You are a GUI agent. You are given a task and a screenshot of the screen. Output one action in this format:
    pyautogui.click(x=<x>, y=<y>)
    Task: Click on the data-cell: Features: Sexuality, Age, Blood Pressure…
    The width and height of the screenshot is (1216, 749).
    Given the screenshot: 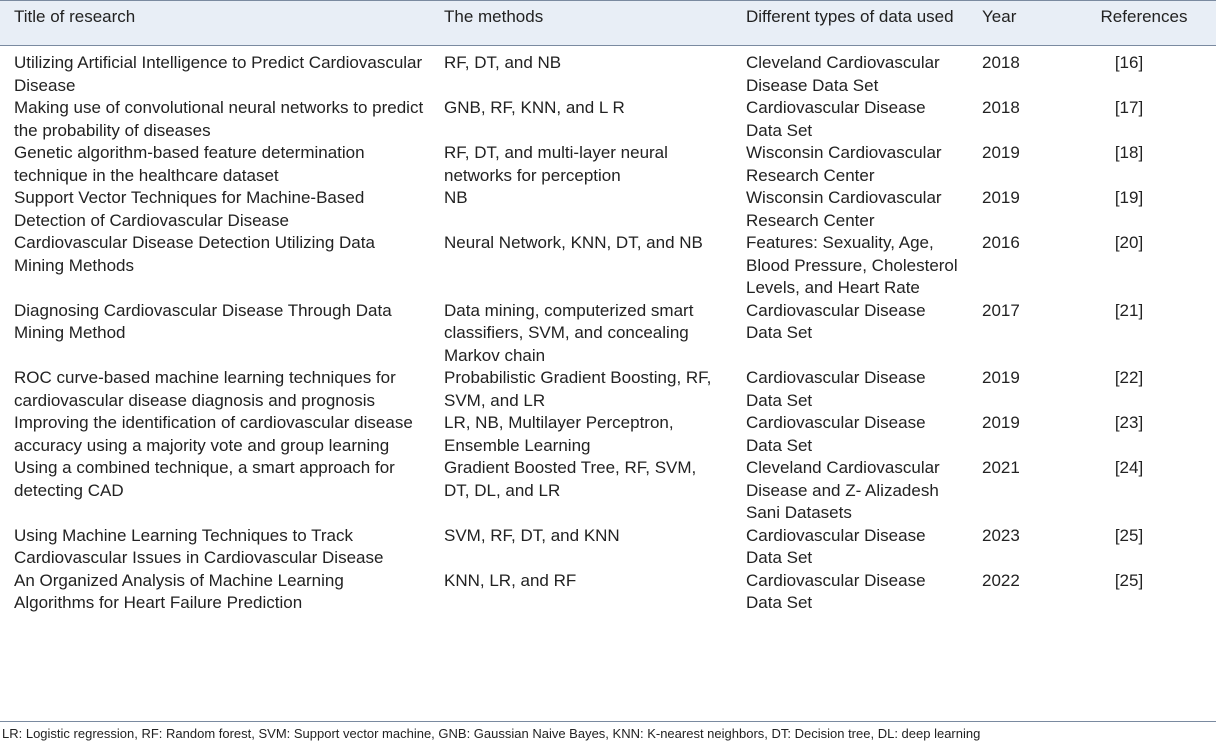 What is the action you would take?
    pyautogui.click(x=852, y=265)
    